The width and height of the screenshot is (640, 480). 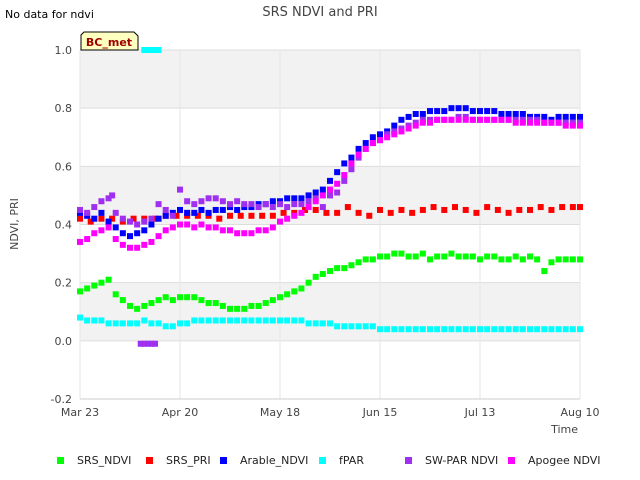 What do you see at coordinates (61, 399) in the screenshot?
I see `y-tick-label: -0.2` at bounding box center [61, 399].